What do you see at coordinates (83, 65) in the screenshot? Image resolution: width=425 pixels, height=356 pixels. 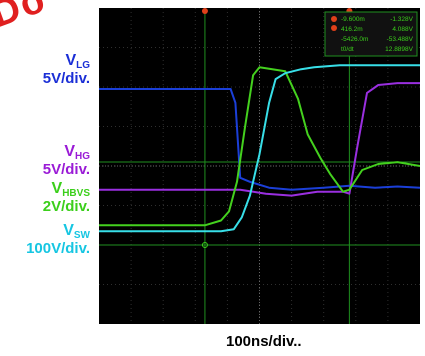 I see `channel-sub: LG` at bounding box center [83, 65].